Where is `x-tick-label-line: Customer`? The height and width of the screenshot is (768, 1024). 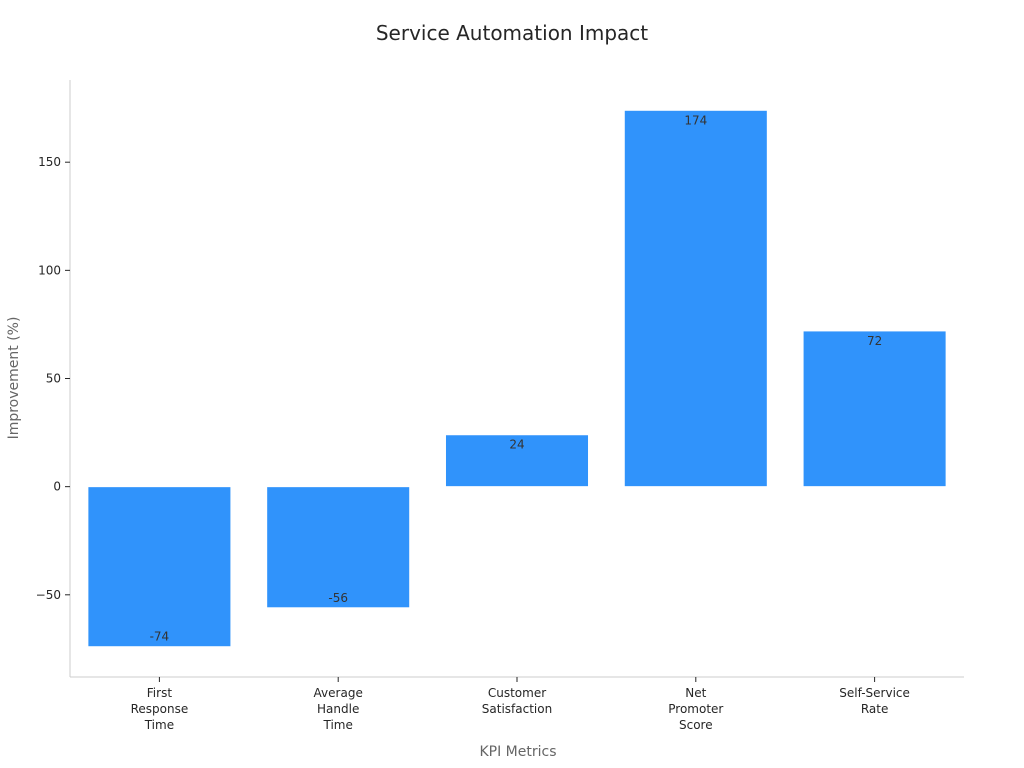 x-tick-label-line: Customer is located at coordinates (517, 693).